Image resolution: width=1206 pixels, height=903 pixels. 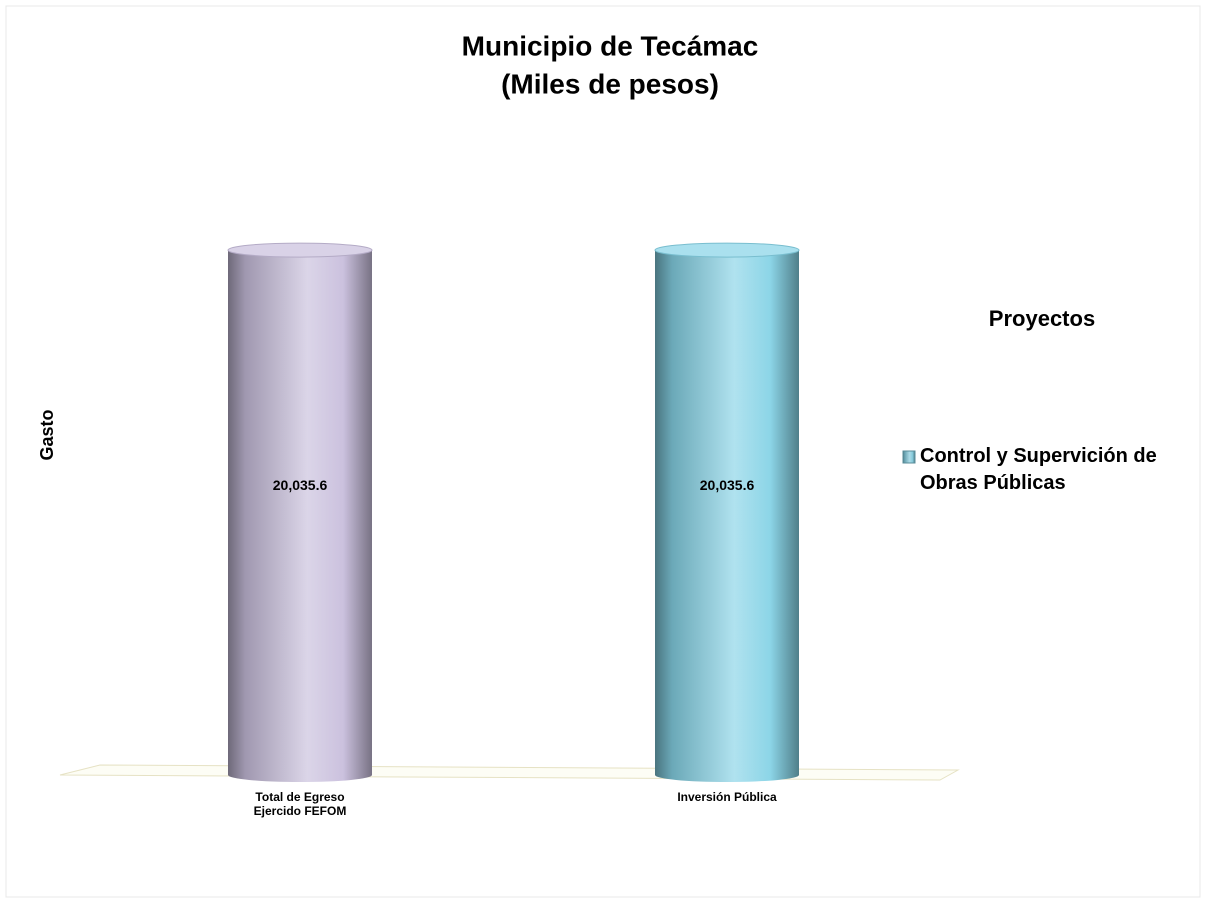 What do you see at coordinates (1042, 318) in the screenshot?
I see `legend-title: Proyectos` at bounding box center [1042, 318].